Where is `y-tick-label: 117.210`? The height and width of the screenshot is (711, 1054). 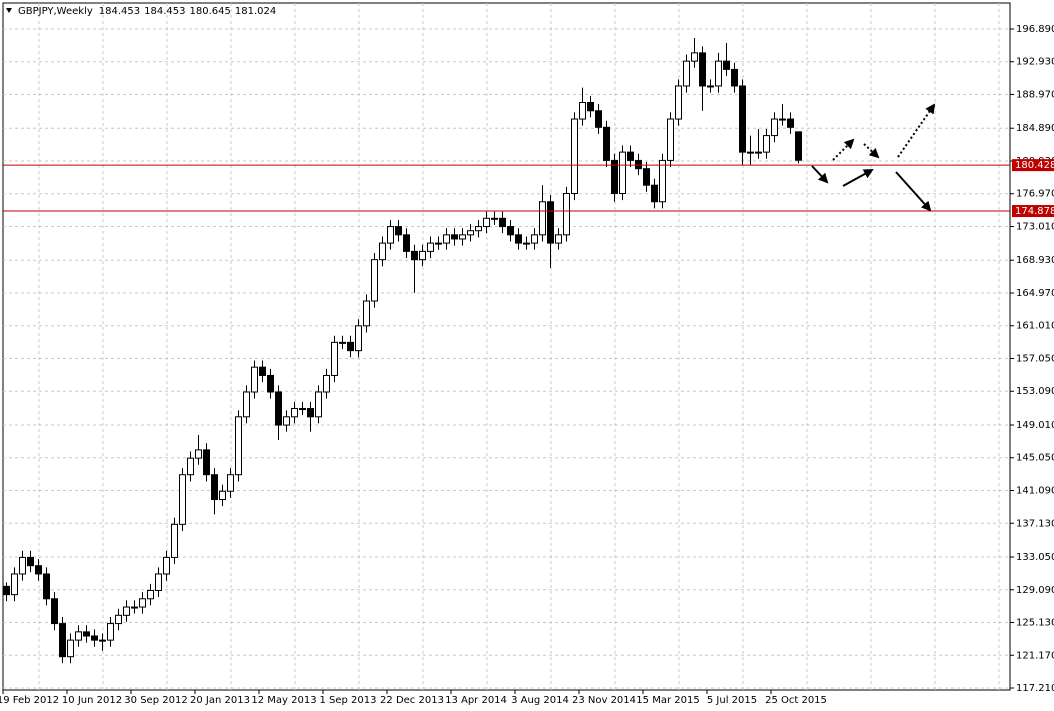
y-tick-label: 117.210 is located at coordinates (1035, 688).